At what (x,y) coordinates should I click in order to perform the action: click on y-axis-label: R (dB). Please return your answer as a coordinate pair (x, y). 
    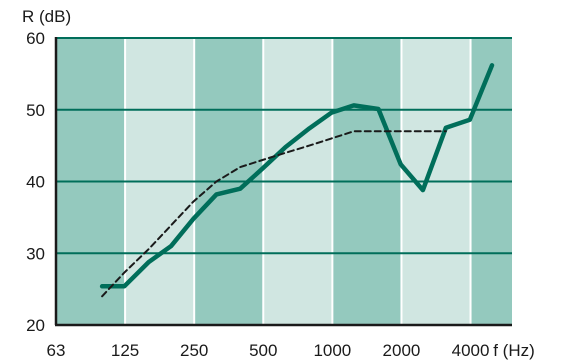
    Looking at the image, I should click on (46, 16).